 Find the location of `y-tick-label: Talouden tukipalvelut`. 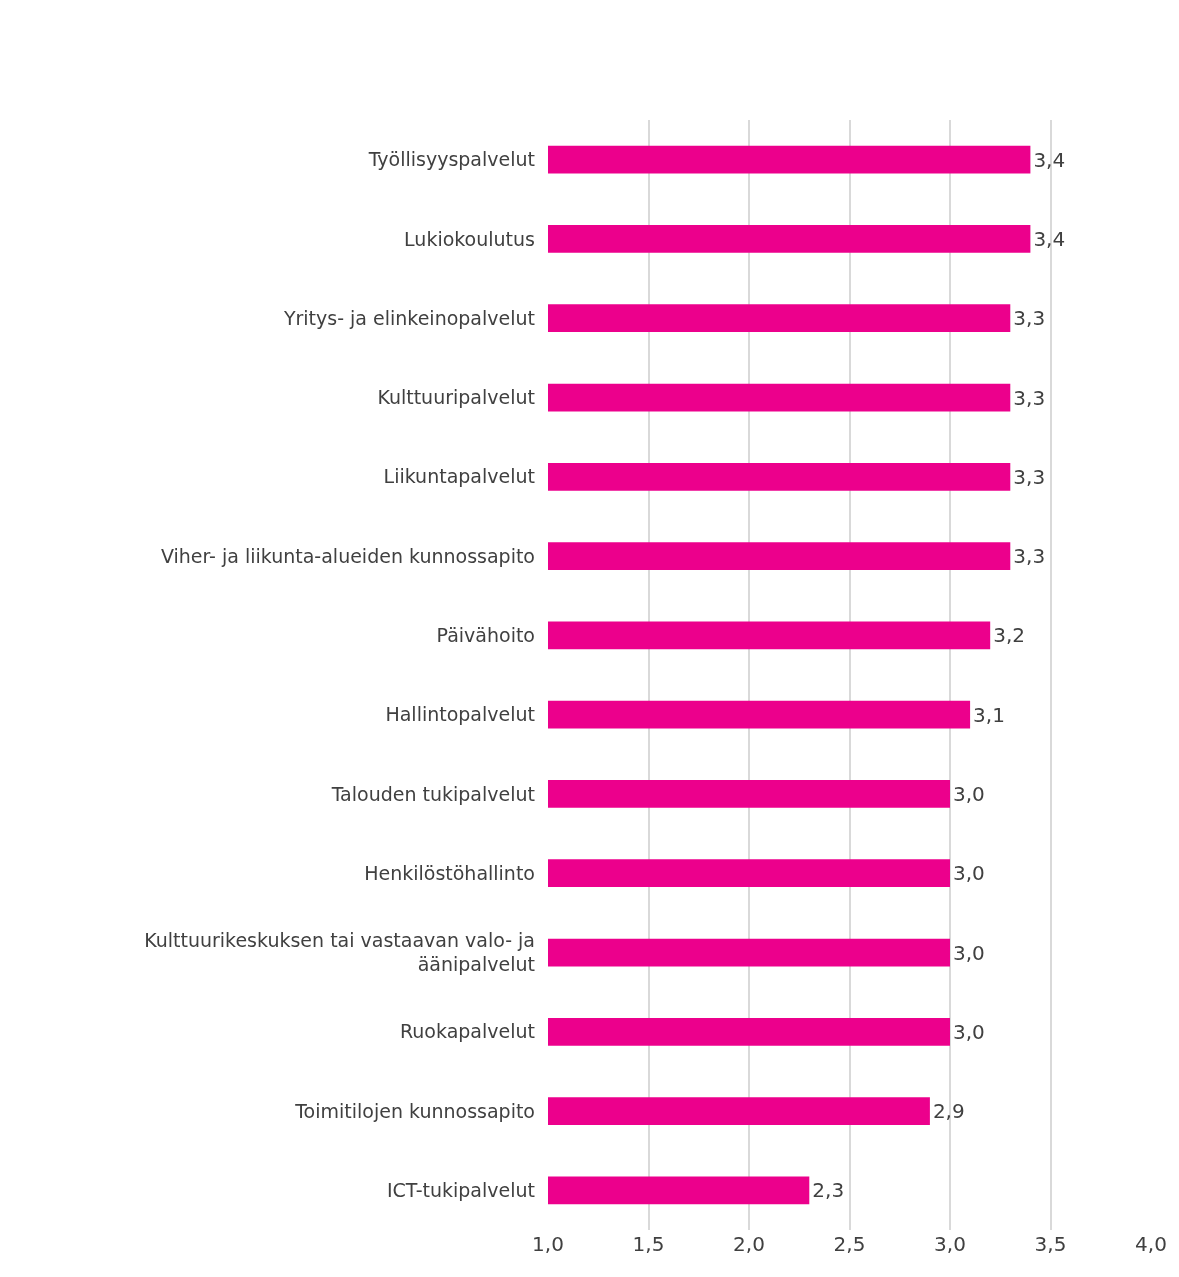

y-tick-label: Talouden tukipalvelut is located at coordinates (432, 793).